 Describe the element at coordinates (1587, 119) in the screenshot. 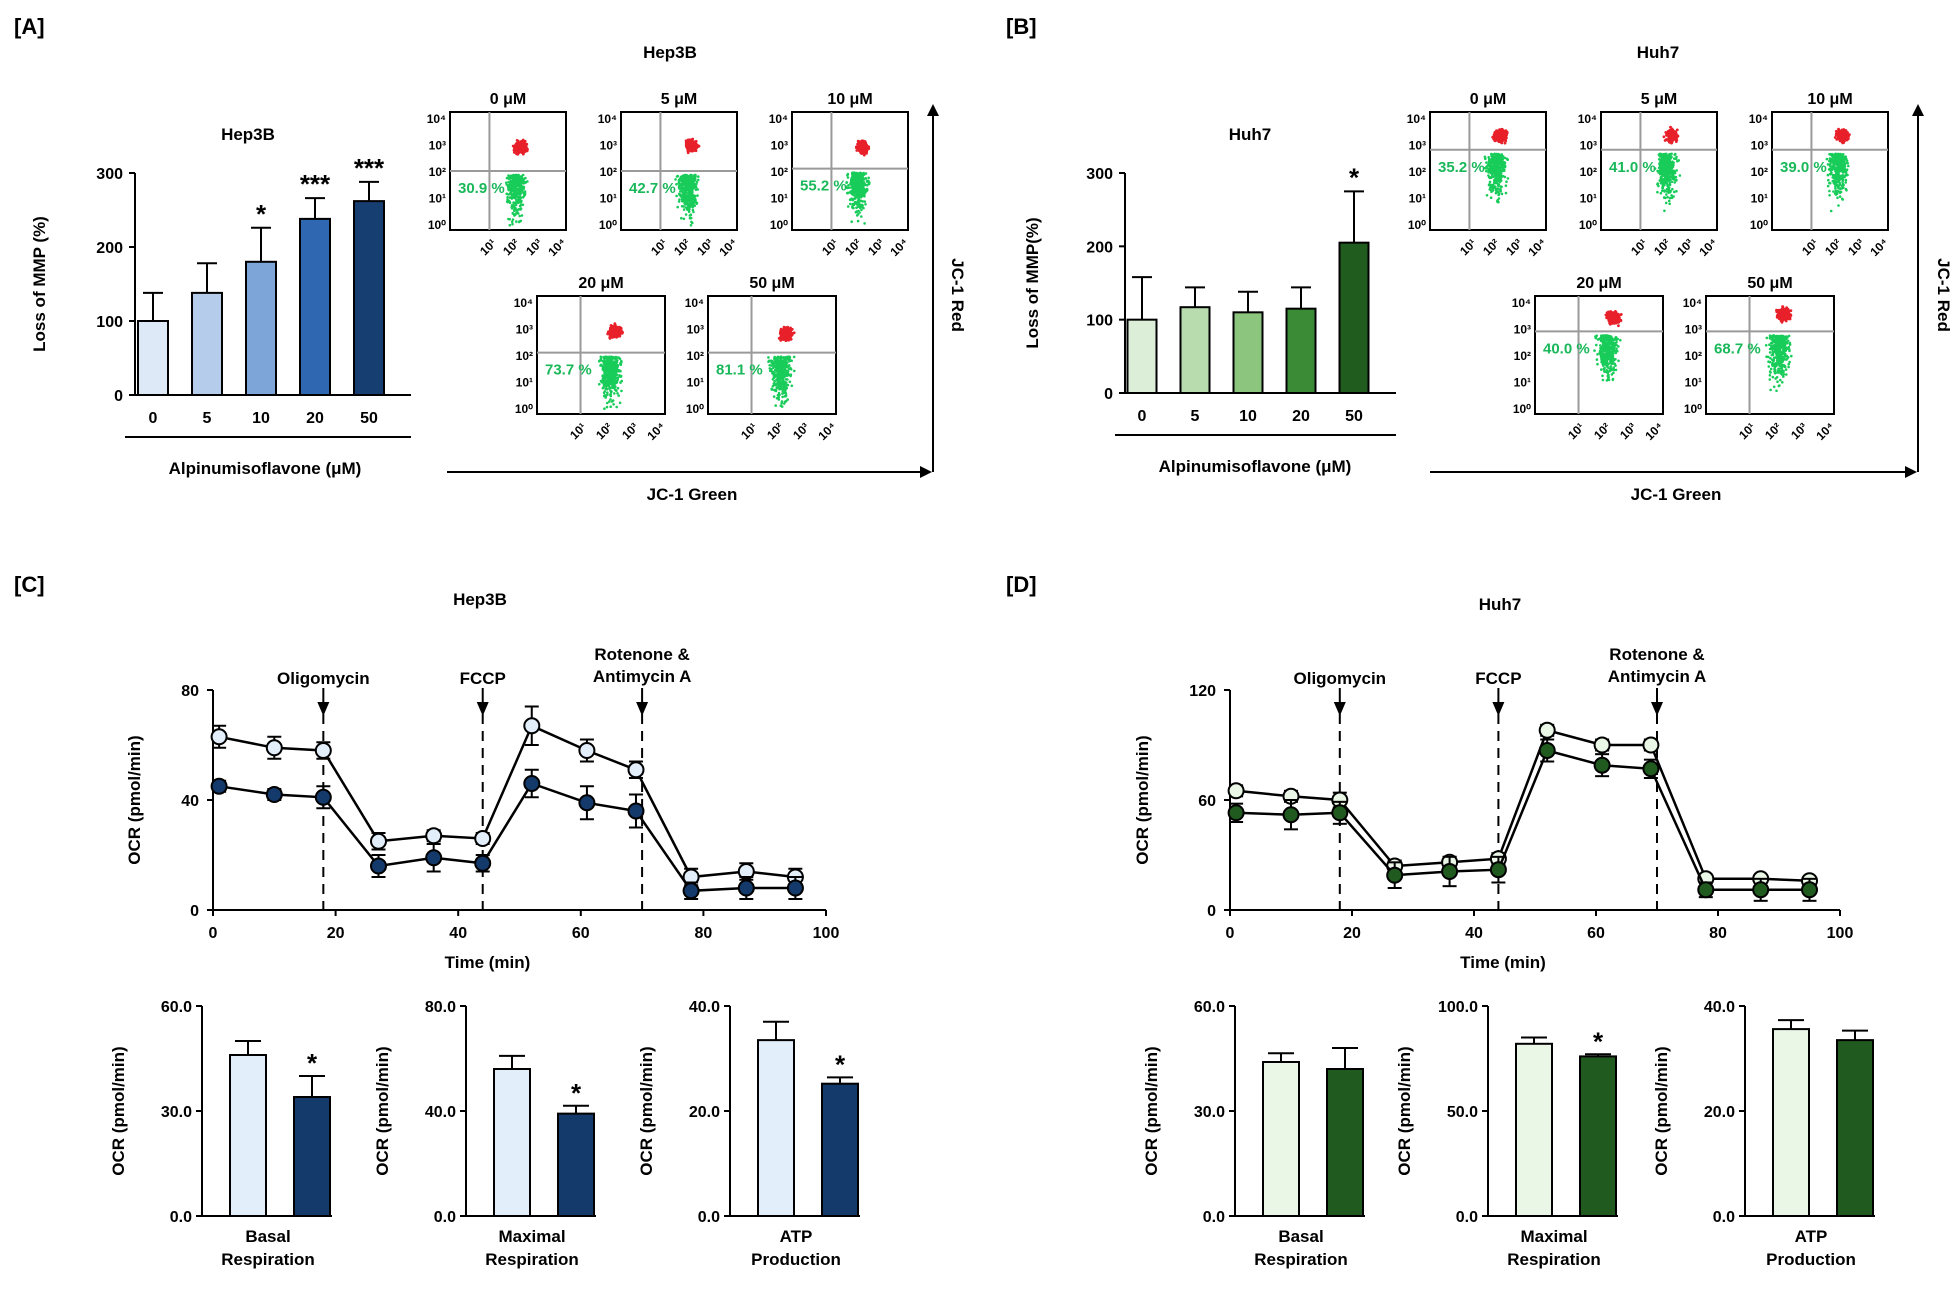

I see `flow-y-decade: 10⁴` at that location.